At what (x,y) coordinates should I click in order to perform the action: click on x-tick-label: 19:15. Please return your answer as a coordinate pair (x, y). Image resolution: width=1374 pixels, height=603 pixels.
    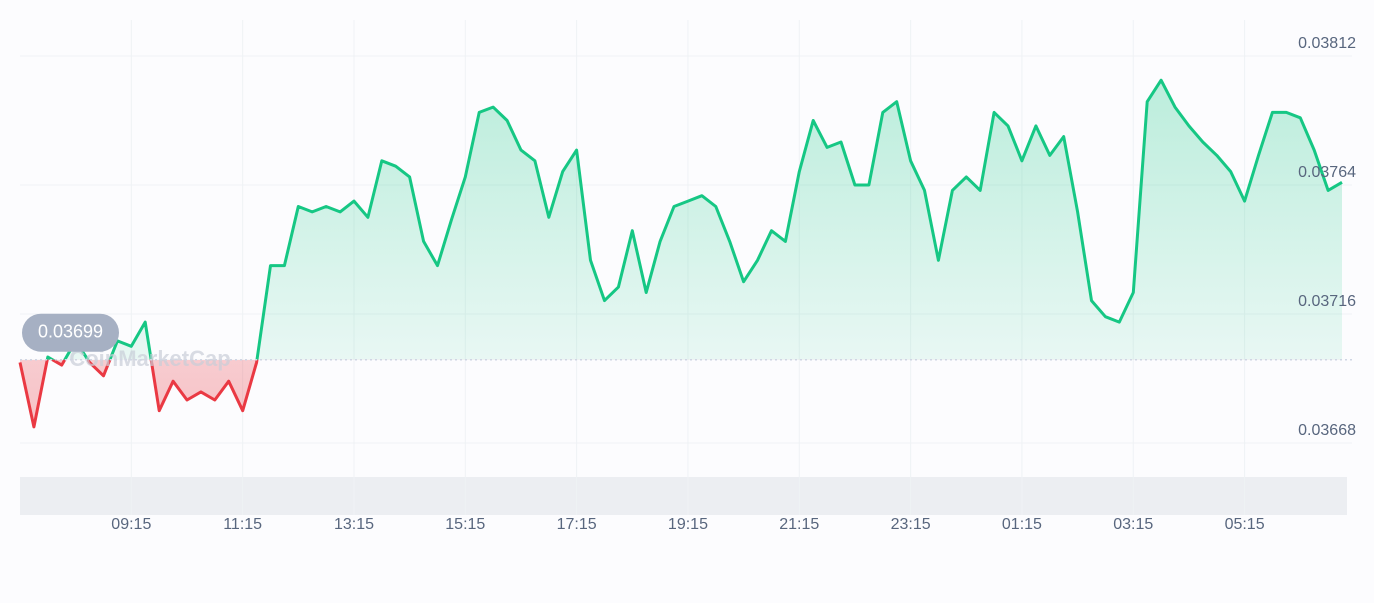
    Looking at the image, I should click on (688, 524).